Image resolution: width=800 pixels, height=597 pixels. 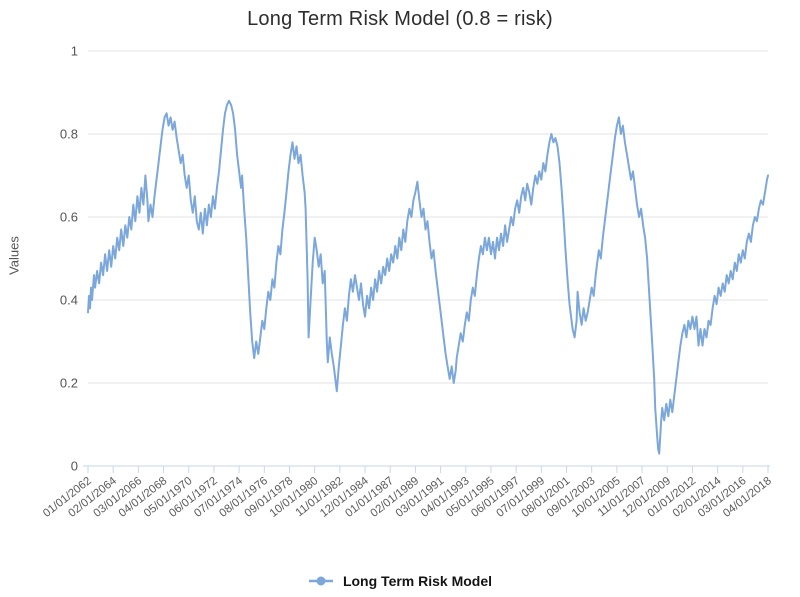 What do you see at coordinates (69, 134) in the screenshot?
I see `y-axis-tick-label: 0.8` at bounding box center [69, 134].